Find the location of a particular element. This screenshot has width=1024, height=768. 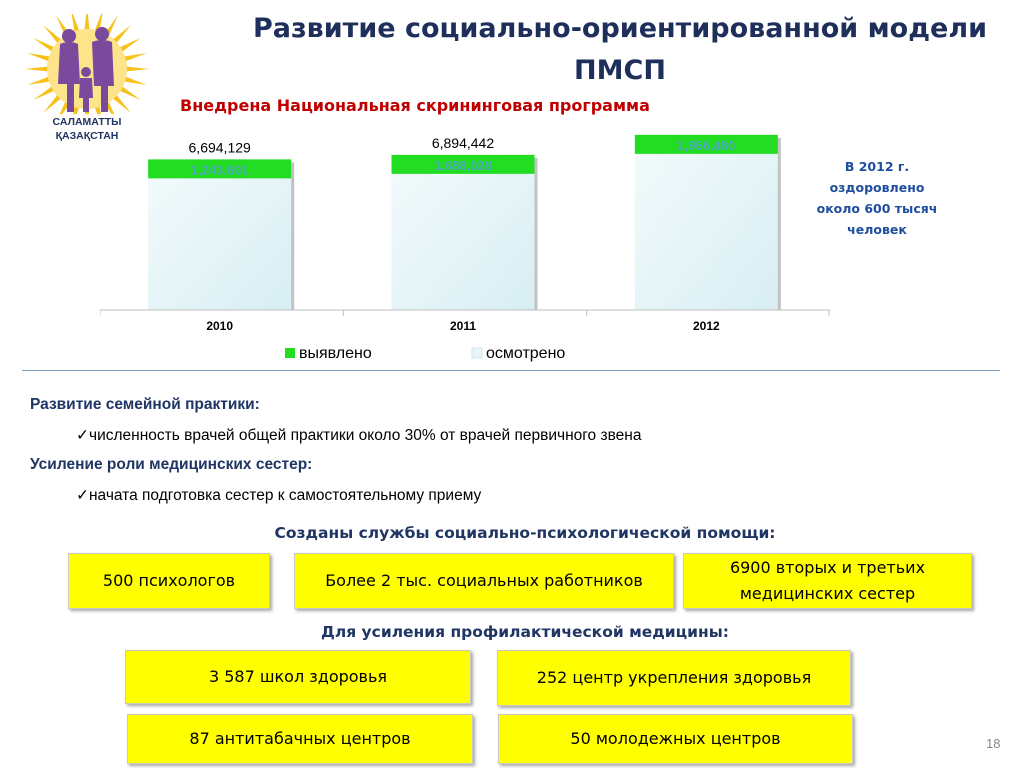

health-schools-box: 3 587 школ здоровья is located at coordinates (298, 677).